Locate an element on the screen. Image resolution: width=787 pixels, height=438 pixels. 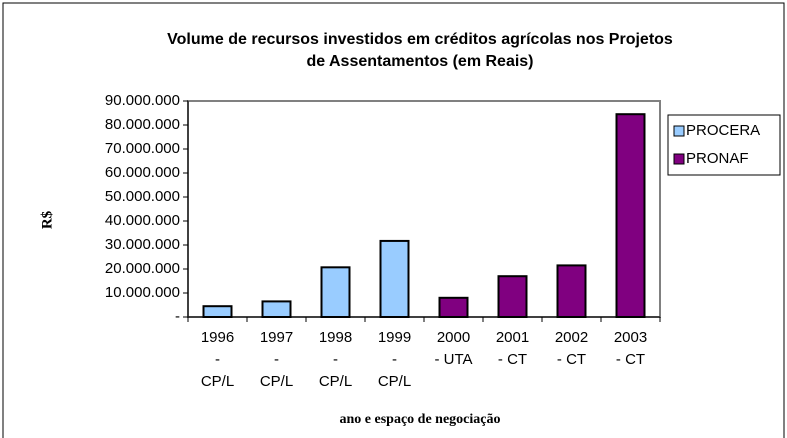
x-tick-label: 1999 - CP/L is located at coordinates (394, 359).